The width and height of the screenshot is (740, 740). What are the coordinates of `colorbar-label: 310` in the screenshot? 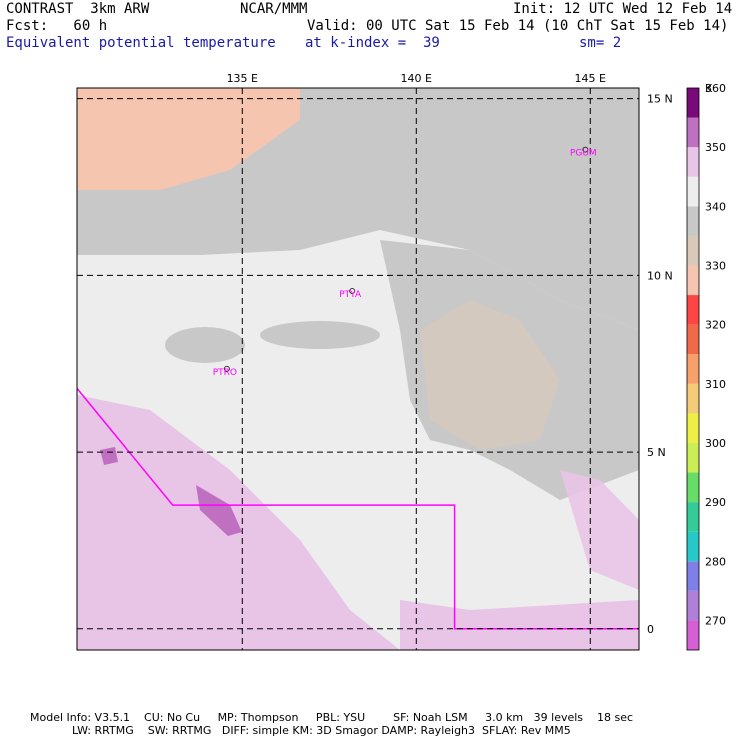 It's located at (715, 384).